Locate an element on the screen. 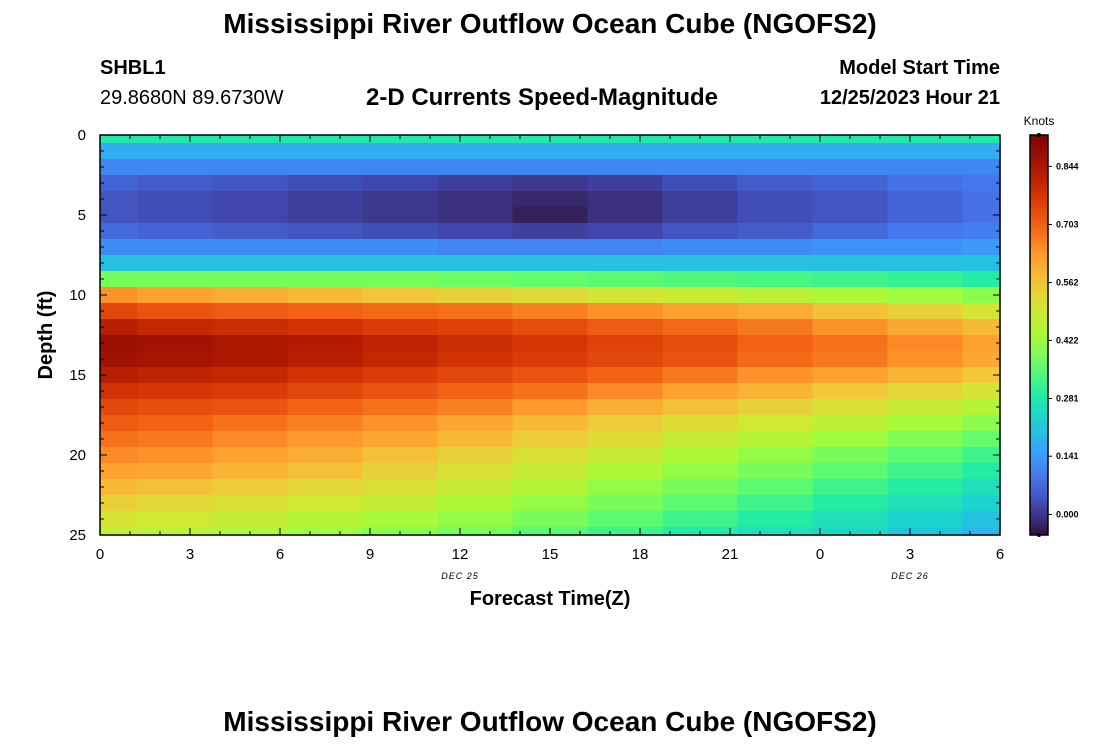  colorbar-gradient is located at coordinates (1039, 335).